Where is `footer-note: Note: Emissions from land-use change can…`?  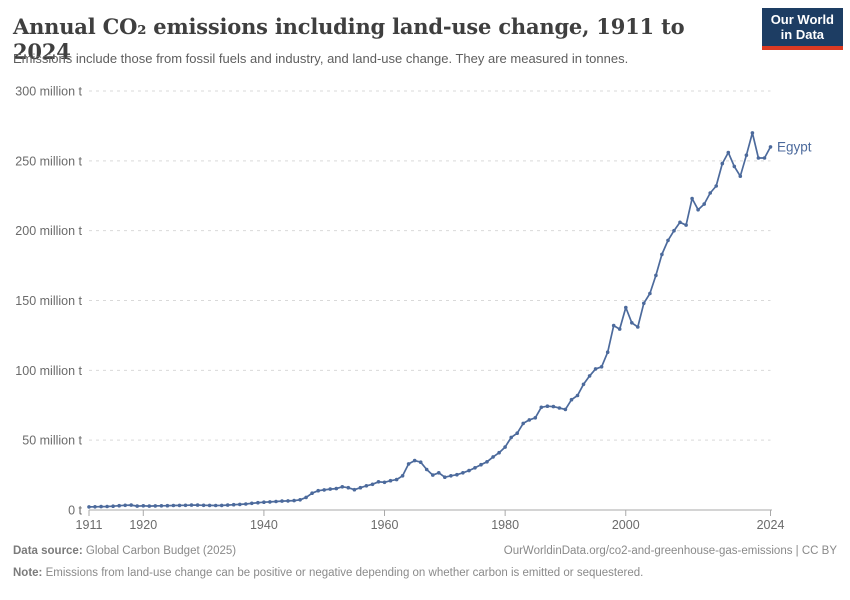
footer-note: Note: Emissions from land-use change can… is located at coordinates (425, 573).